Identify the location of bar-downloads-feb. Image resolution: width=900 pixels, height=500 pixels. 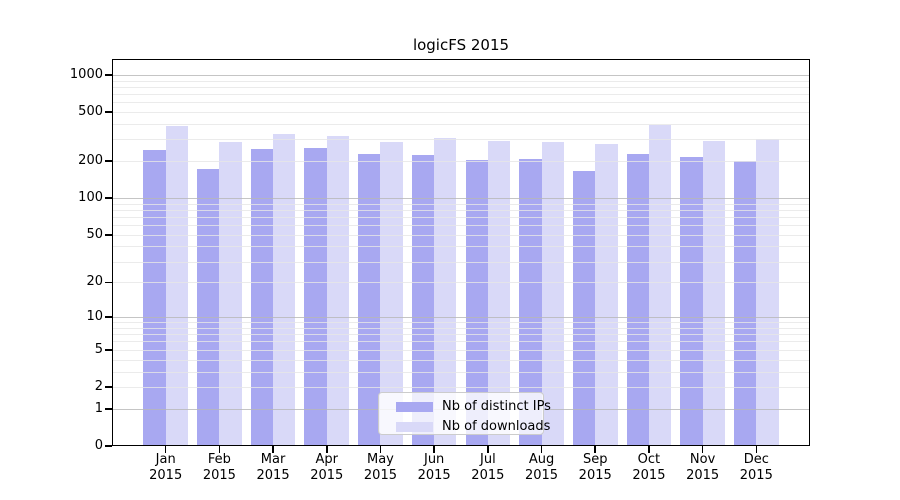
(230, 294).